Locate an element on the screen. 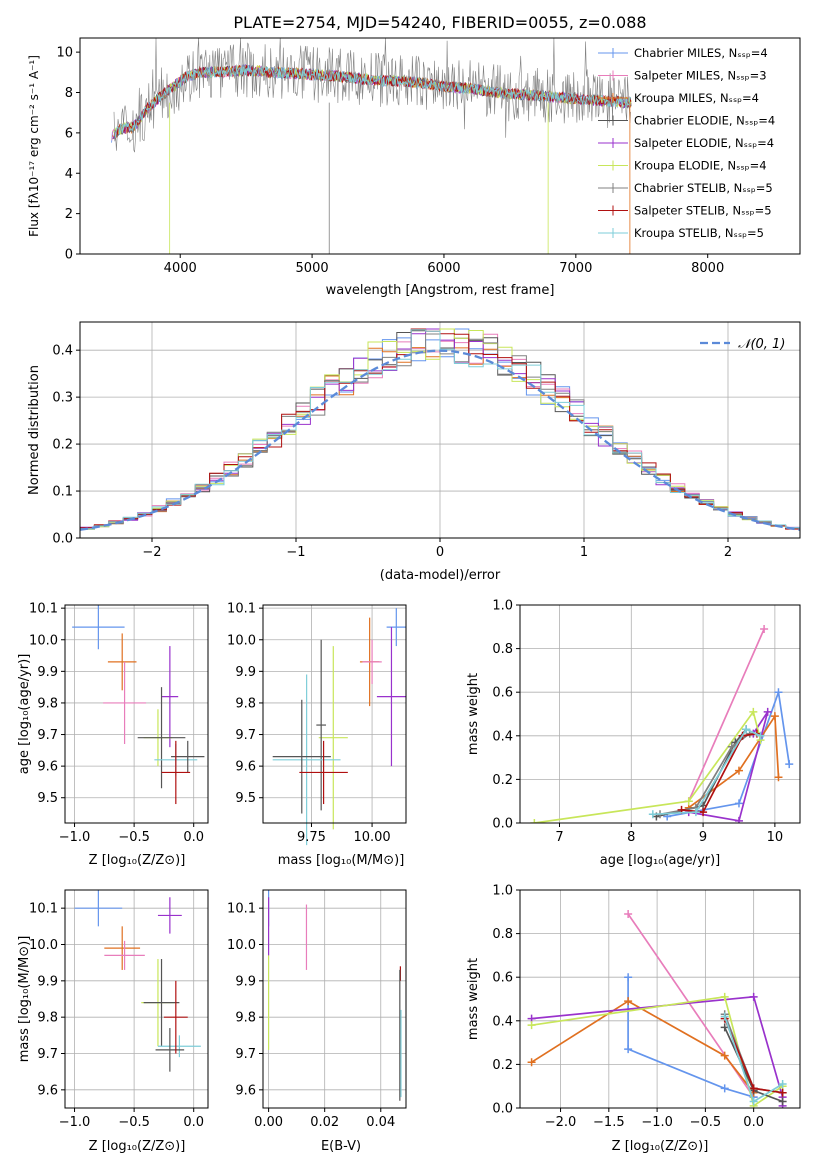 This screenshot has height=1170, width=819. x-tick-label: 5000 is located at coordinates (312, 268).